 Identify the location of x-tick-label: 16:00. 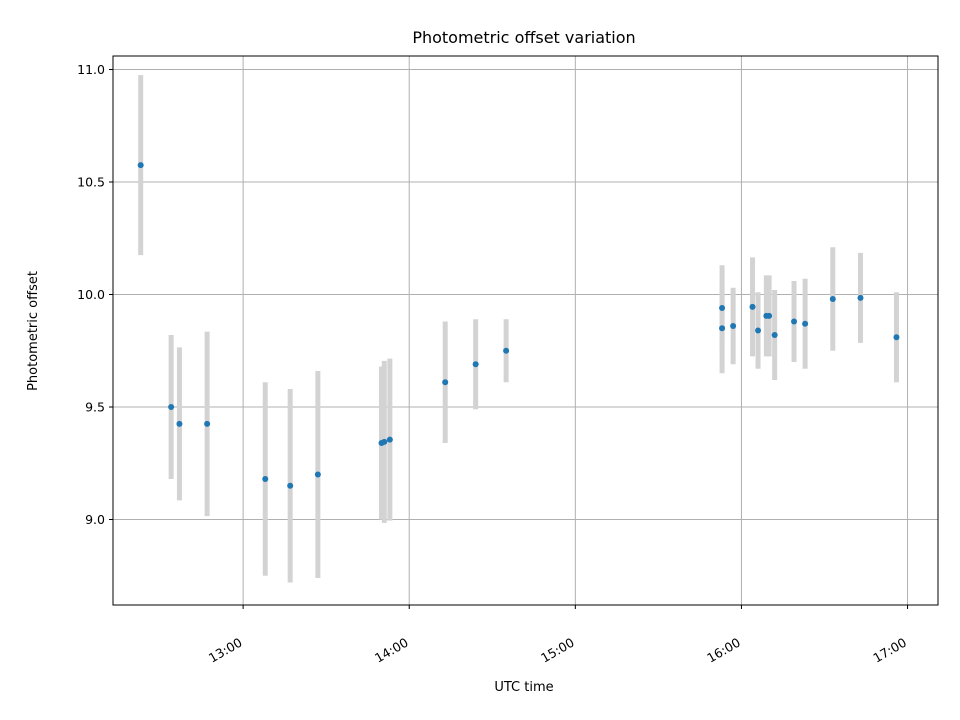
(723, 650).